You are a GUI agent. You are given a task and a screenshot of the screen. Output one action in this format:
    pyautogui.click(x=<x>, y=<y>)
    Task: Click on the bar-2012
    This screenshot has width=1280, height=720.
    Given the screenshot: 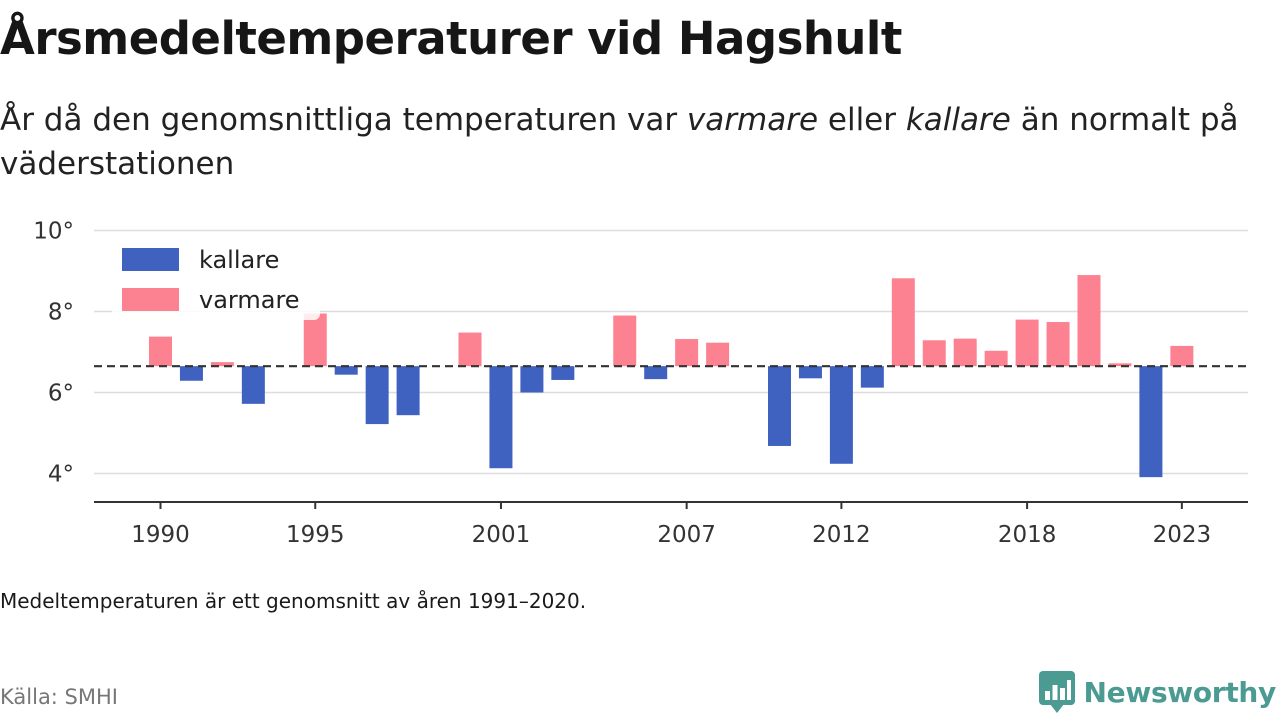 What is the action you would take?
    pyautogui.click(x=841, y=415)
    